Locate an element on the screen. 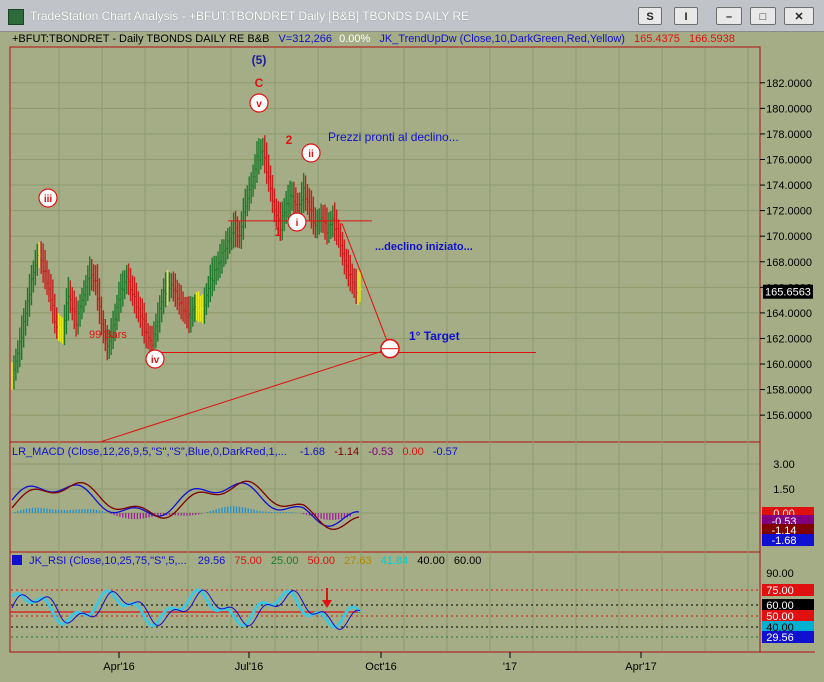  minimize-button: – is located at coordinates (729, 16).